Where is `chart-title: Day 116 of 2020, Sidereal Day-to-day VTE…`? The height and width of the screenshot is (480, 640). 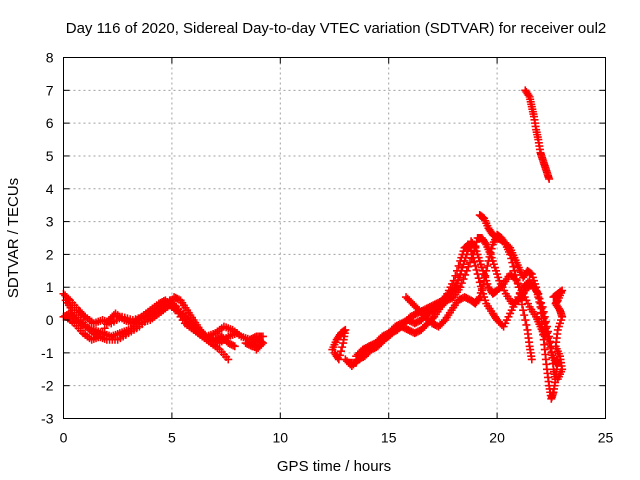 chart-title: Day 116 of 2020, Sidereal Day-to-day VTE… is located at coordinates (336, 28).